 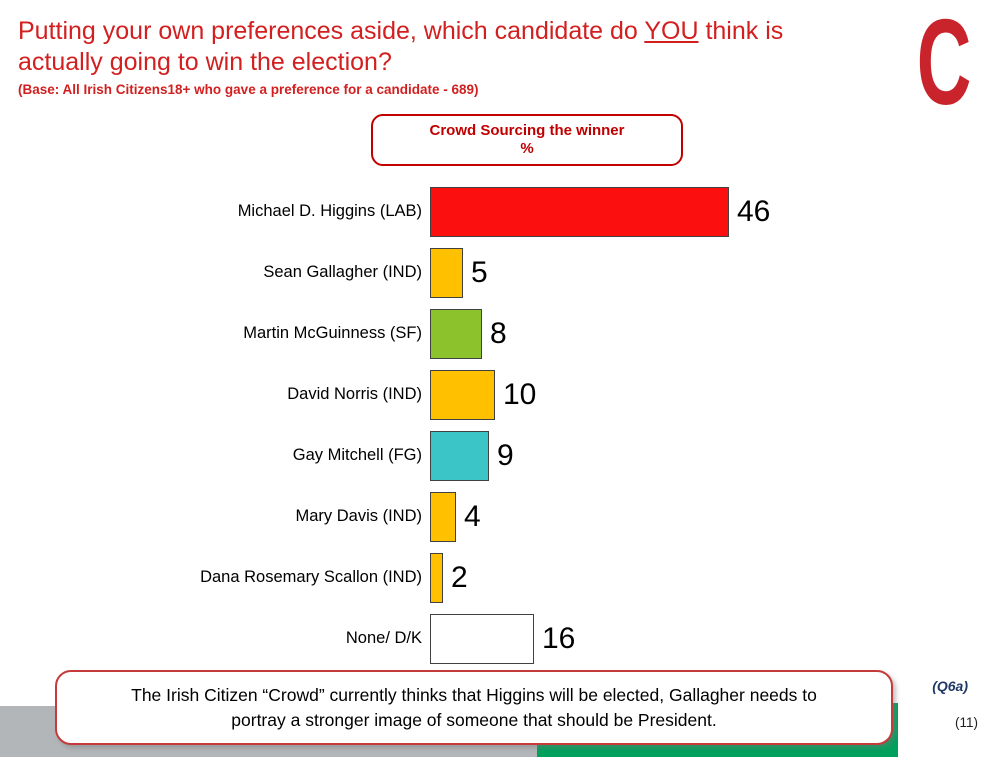 What do you see at coordinates (520, 394) in the screenshot?
I see `value-label: 10` at bounding box center [520, 394].